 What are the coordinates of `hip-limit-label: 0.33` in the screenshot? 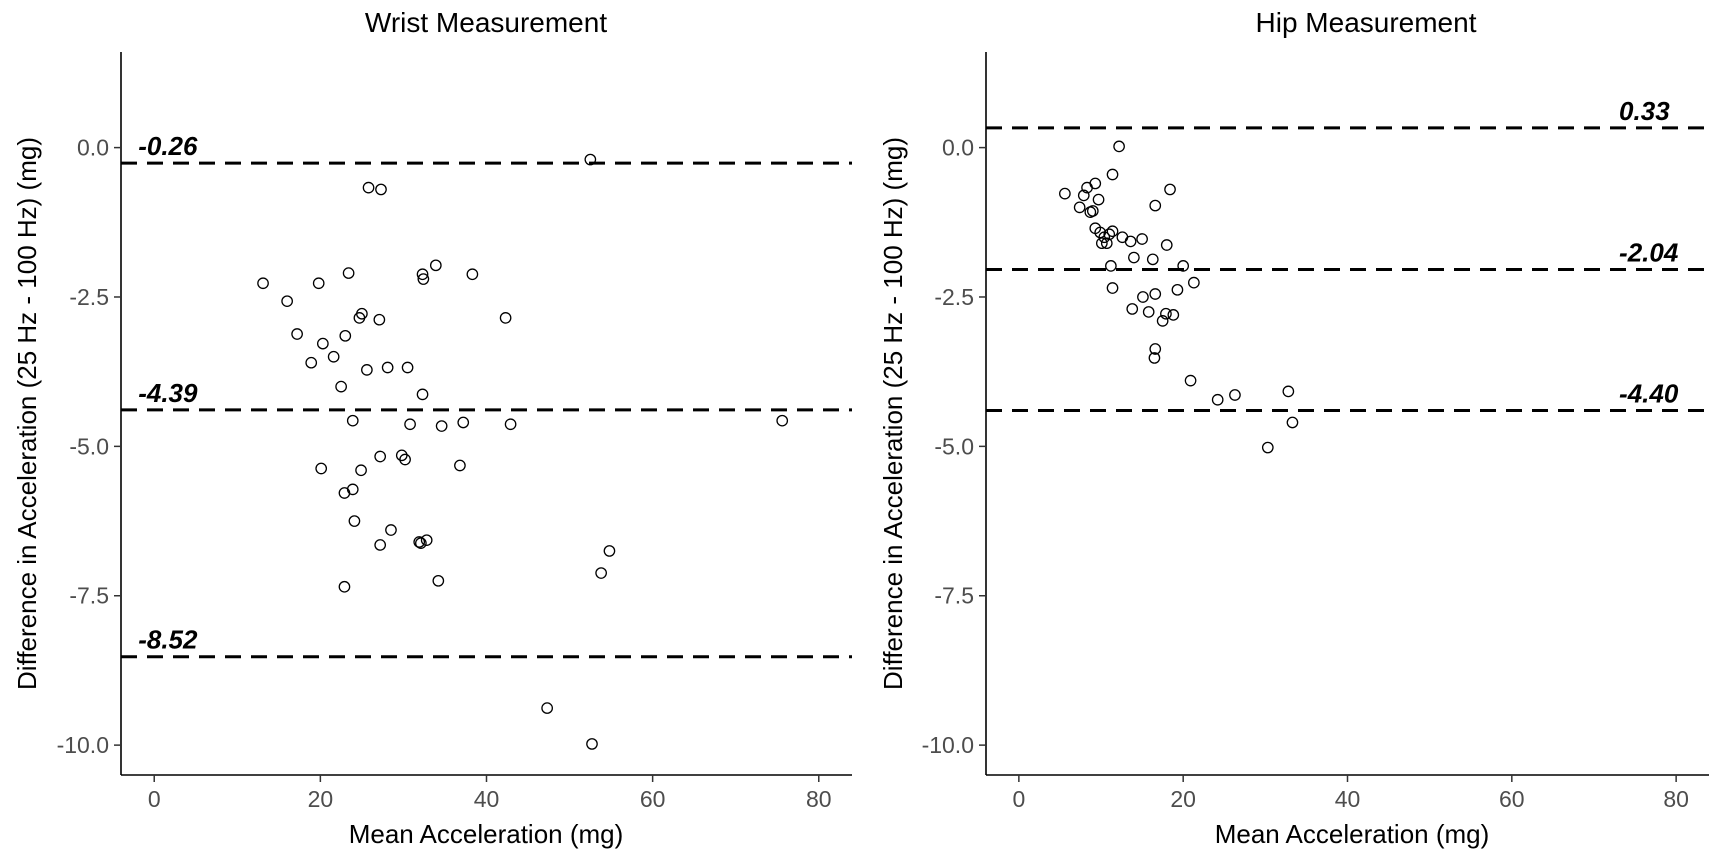 It's located at (1644, 111).